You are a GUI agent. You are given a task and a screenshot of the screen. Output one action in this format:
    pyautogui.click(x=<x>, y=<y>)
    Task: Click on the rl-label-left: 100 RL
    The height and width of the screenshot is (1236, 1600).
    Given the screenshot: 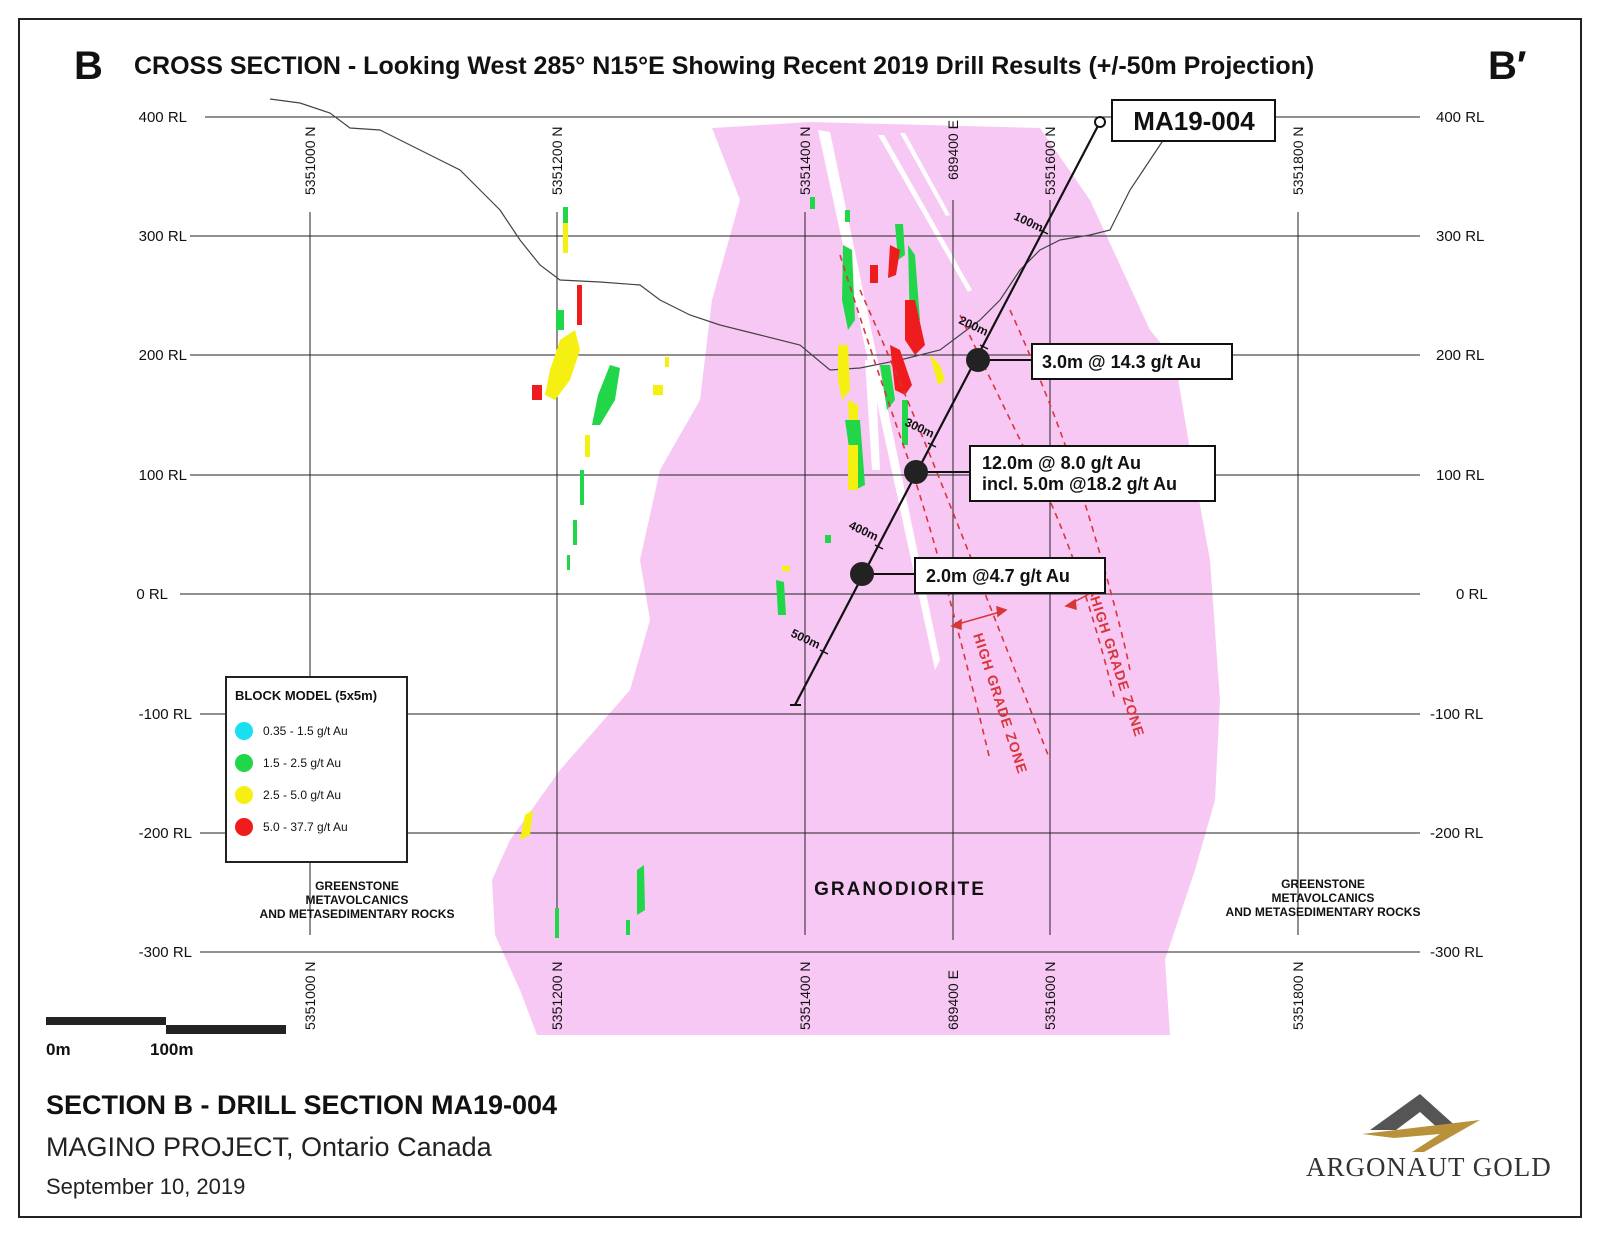 What is the action you would take?
    pyautogui.click(x=163, y=475)
    